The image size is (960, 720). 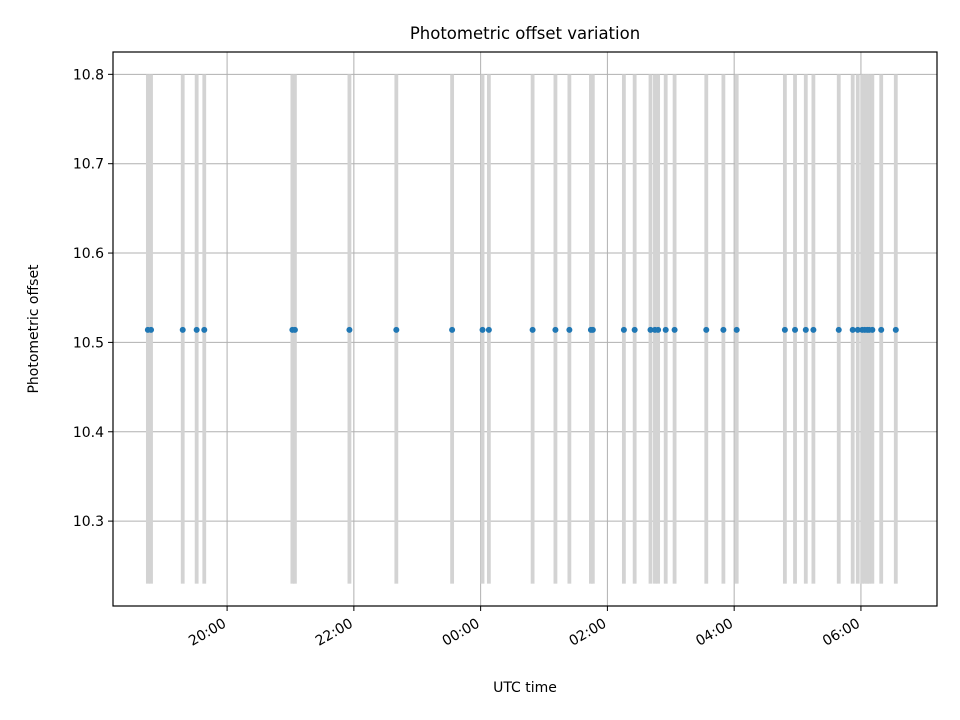 I want to click on y-tick-label: 10.5, so click(x=88, y=343).